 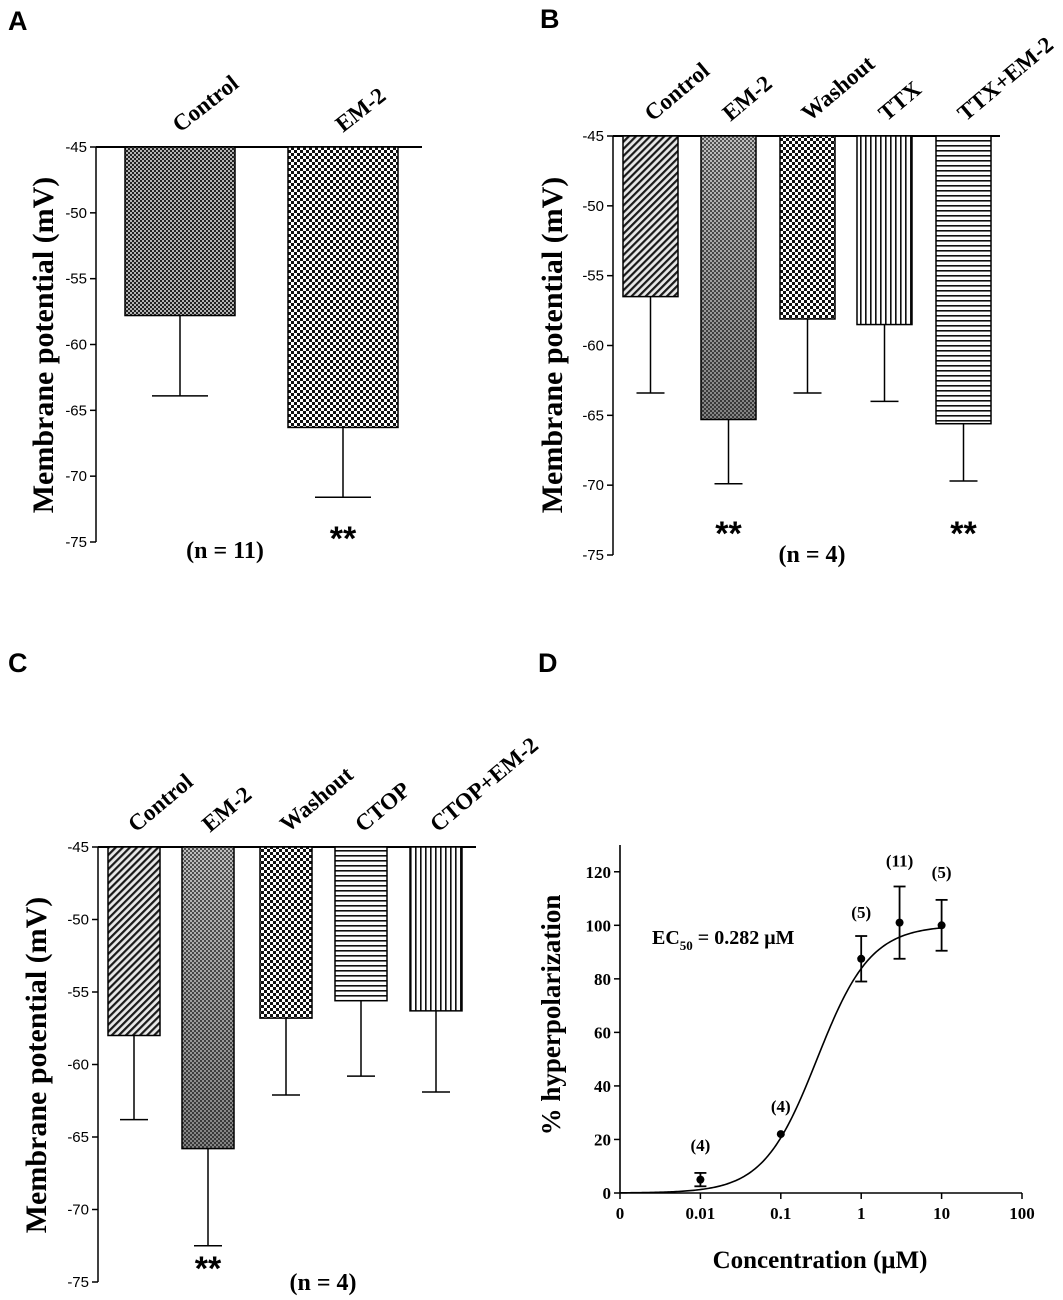 What do you see at coordinates (551, 1015) in the screenshot?
I see `y-axis-label: % hyperpolarization` at bounding box center [551, 1015].